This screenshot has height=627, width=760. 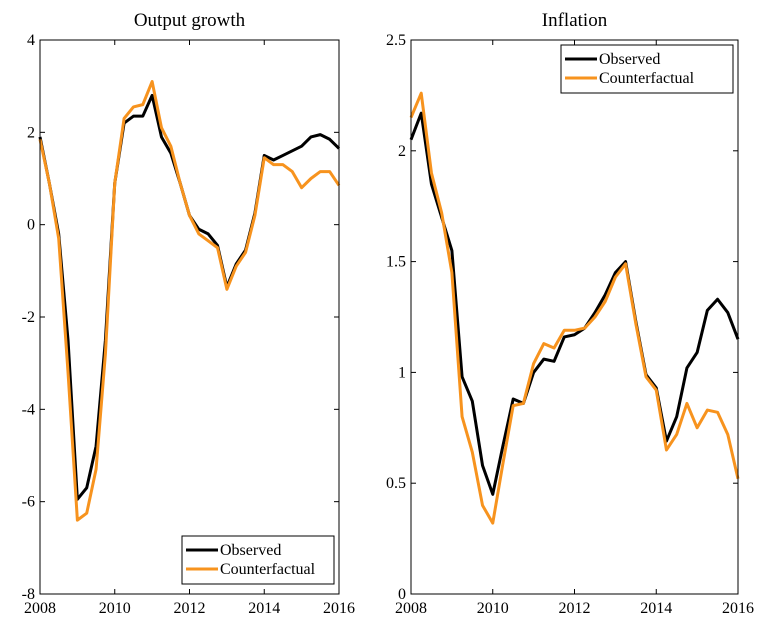 What do you see at coordinates (31, 40) in the screenshot?
I see `y-tick-label: 4` at bounding box center [31, 40].